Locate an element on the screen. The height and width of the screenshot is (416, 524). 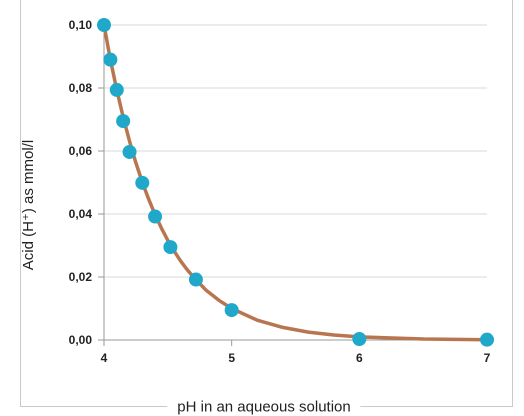
y-tick-label-4: 0,08 is located at coordinates (81, 88).